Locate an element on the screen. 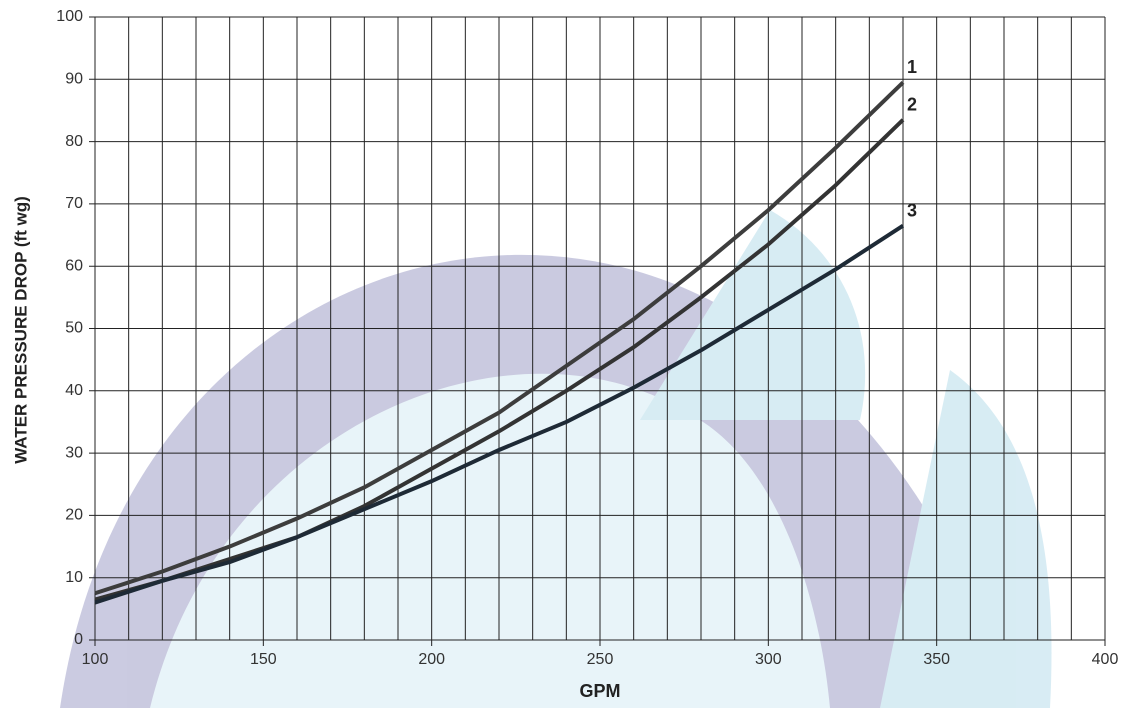 The width and height of the screenshot is (1130, 708). y-tick-label: 60 is located at coordinates (74, 265).